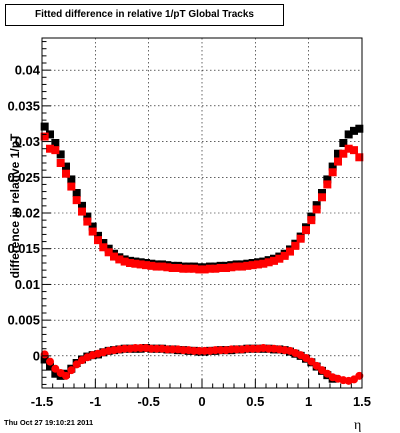  I want to click on x-tick-label: -0.5, so click(148, 401).